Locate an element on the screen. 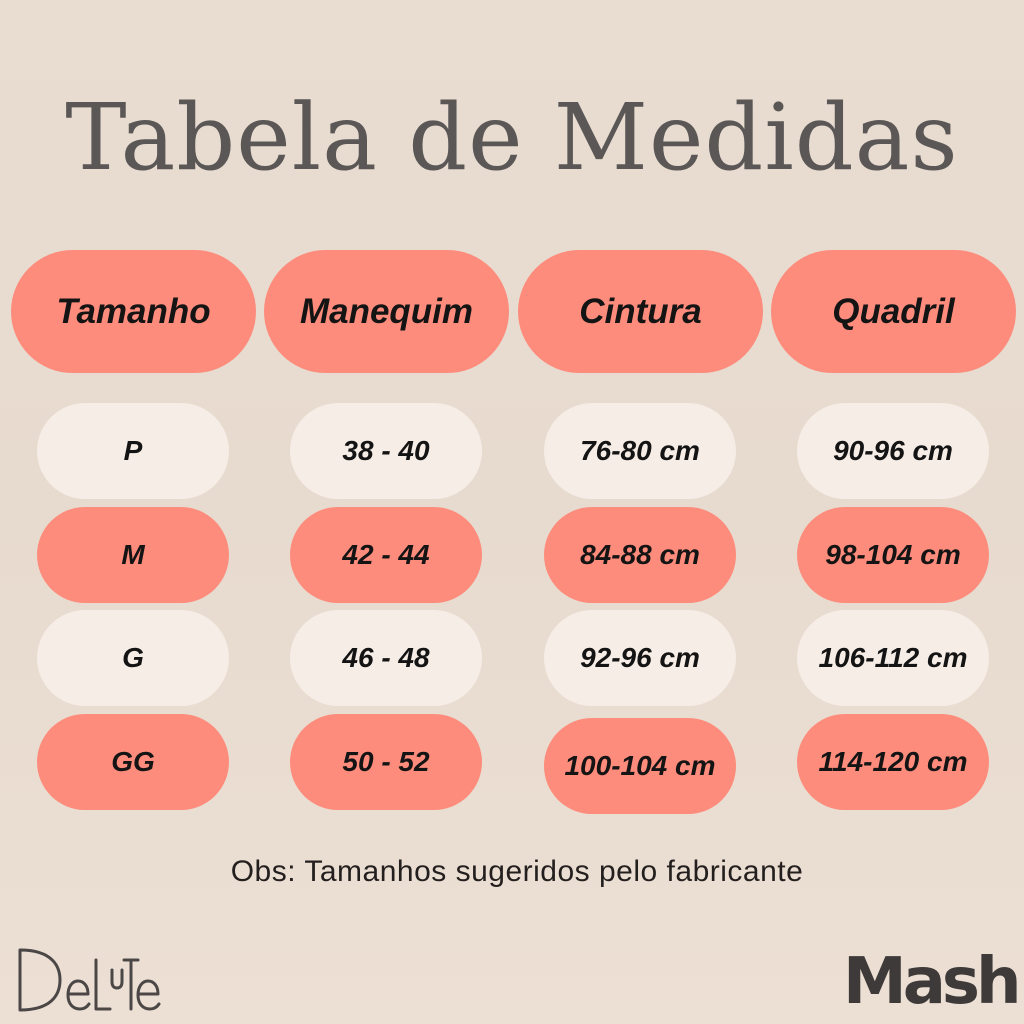 Image resolution: width=1024 pixels, height=1024 pixels. cell-tamanho-g: G is located at coordinates (133, 658).